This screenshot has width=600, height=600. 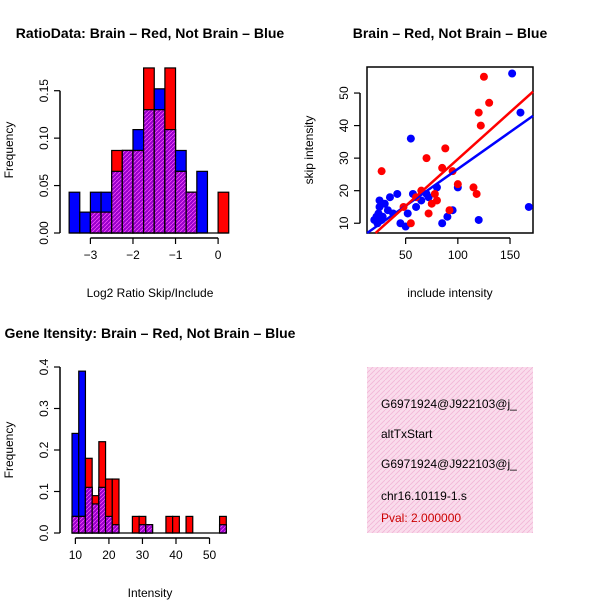 What do you see at coordinates (344, 223) in the screenshot?
I see `scatter-y-tick-label: 10` at bounding box center [344, 223].